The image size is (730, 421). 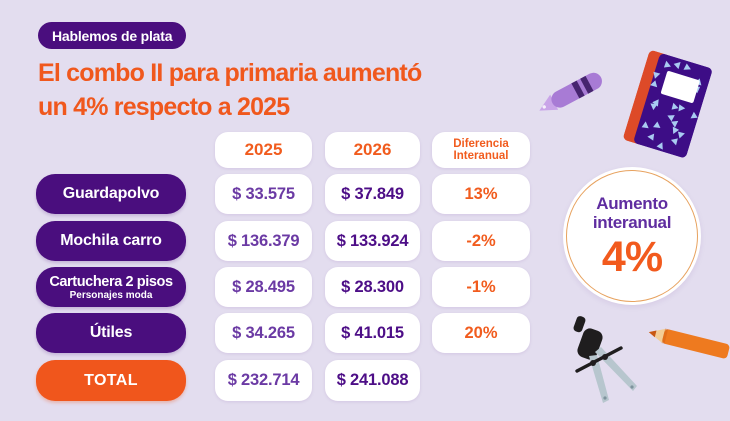 What do you see at coordinates (481, 156) in the screenshot?
I see `diff-header-line-2: Interanual` at bounding box center [481, 156].